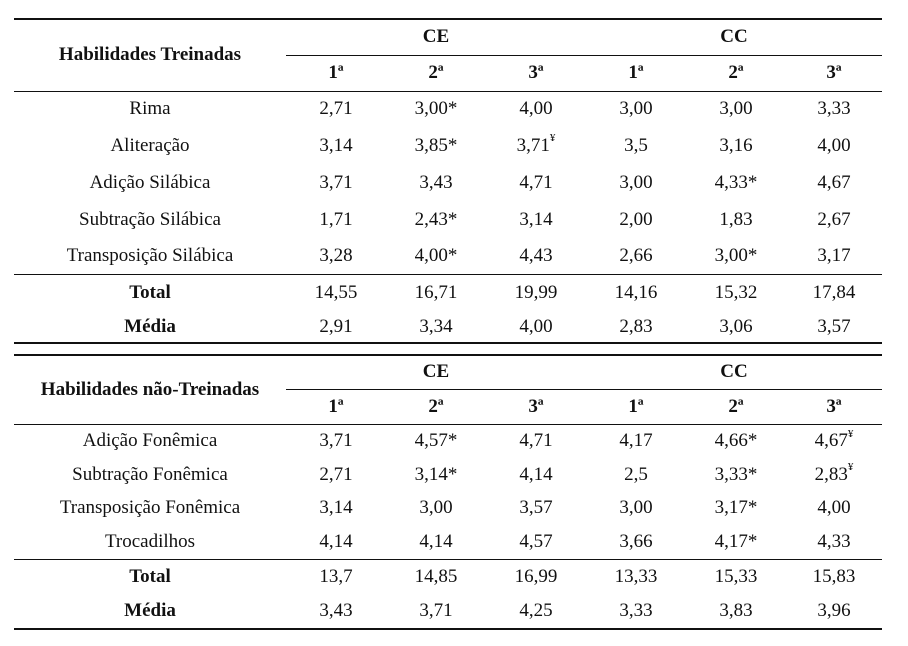  What do you see at coordinates (736, 507) in the screenshot?
I see `cell: 3,17*` at bounding box center [736, 507].